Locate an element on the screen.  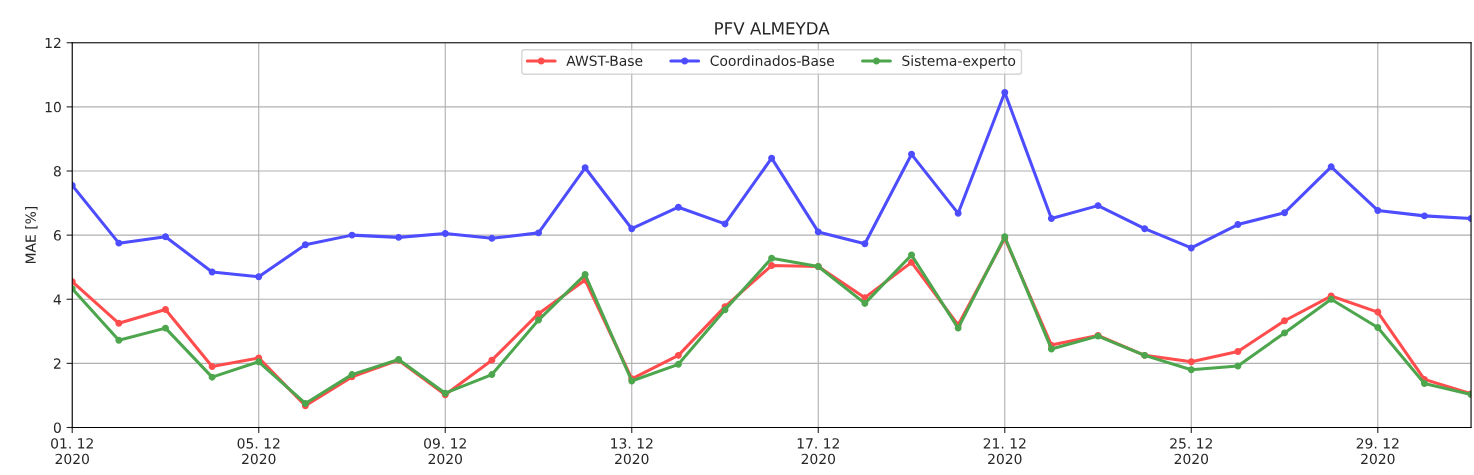
legend-label: Sistema-experto is located at coordinates (959, 62).